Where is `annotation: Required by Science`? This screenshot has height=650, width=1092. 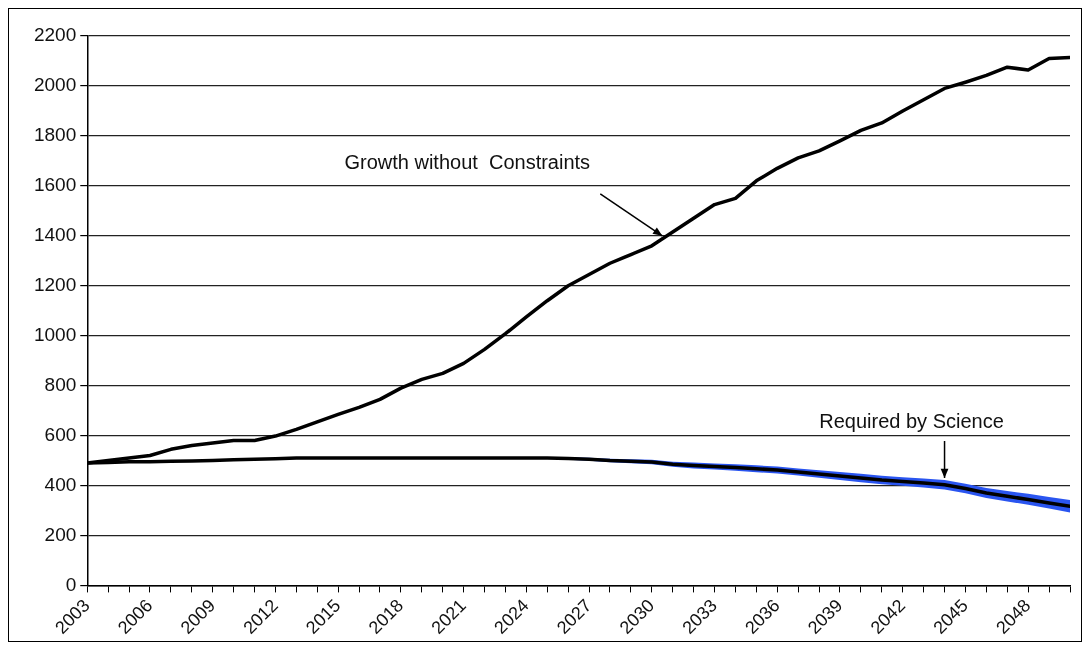 annotation: Required by Science is located at coordinates (911, 420).